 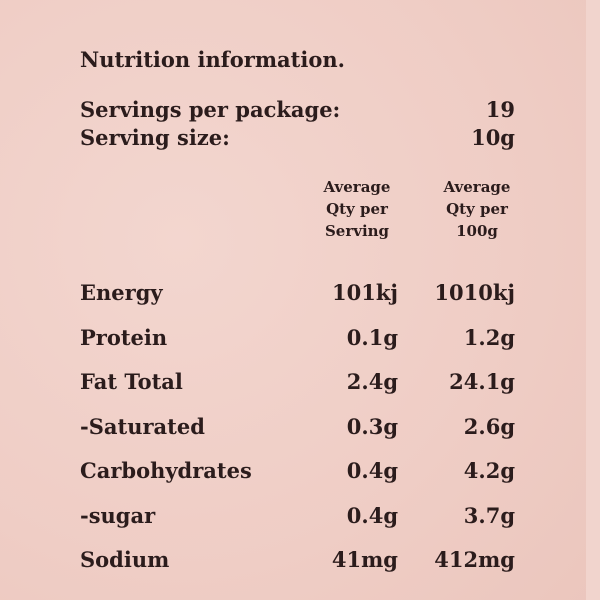 I want to click on per-100g: 24.1g, so click(x=482, y=381).